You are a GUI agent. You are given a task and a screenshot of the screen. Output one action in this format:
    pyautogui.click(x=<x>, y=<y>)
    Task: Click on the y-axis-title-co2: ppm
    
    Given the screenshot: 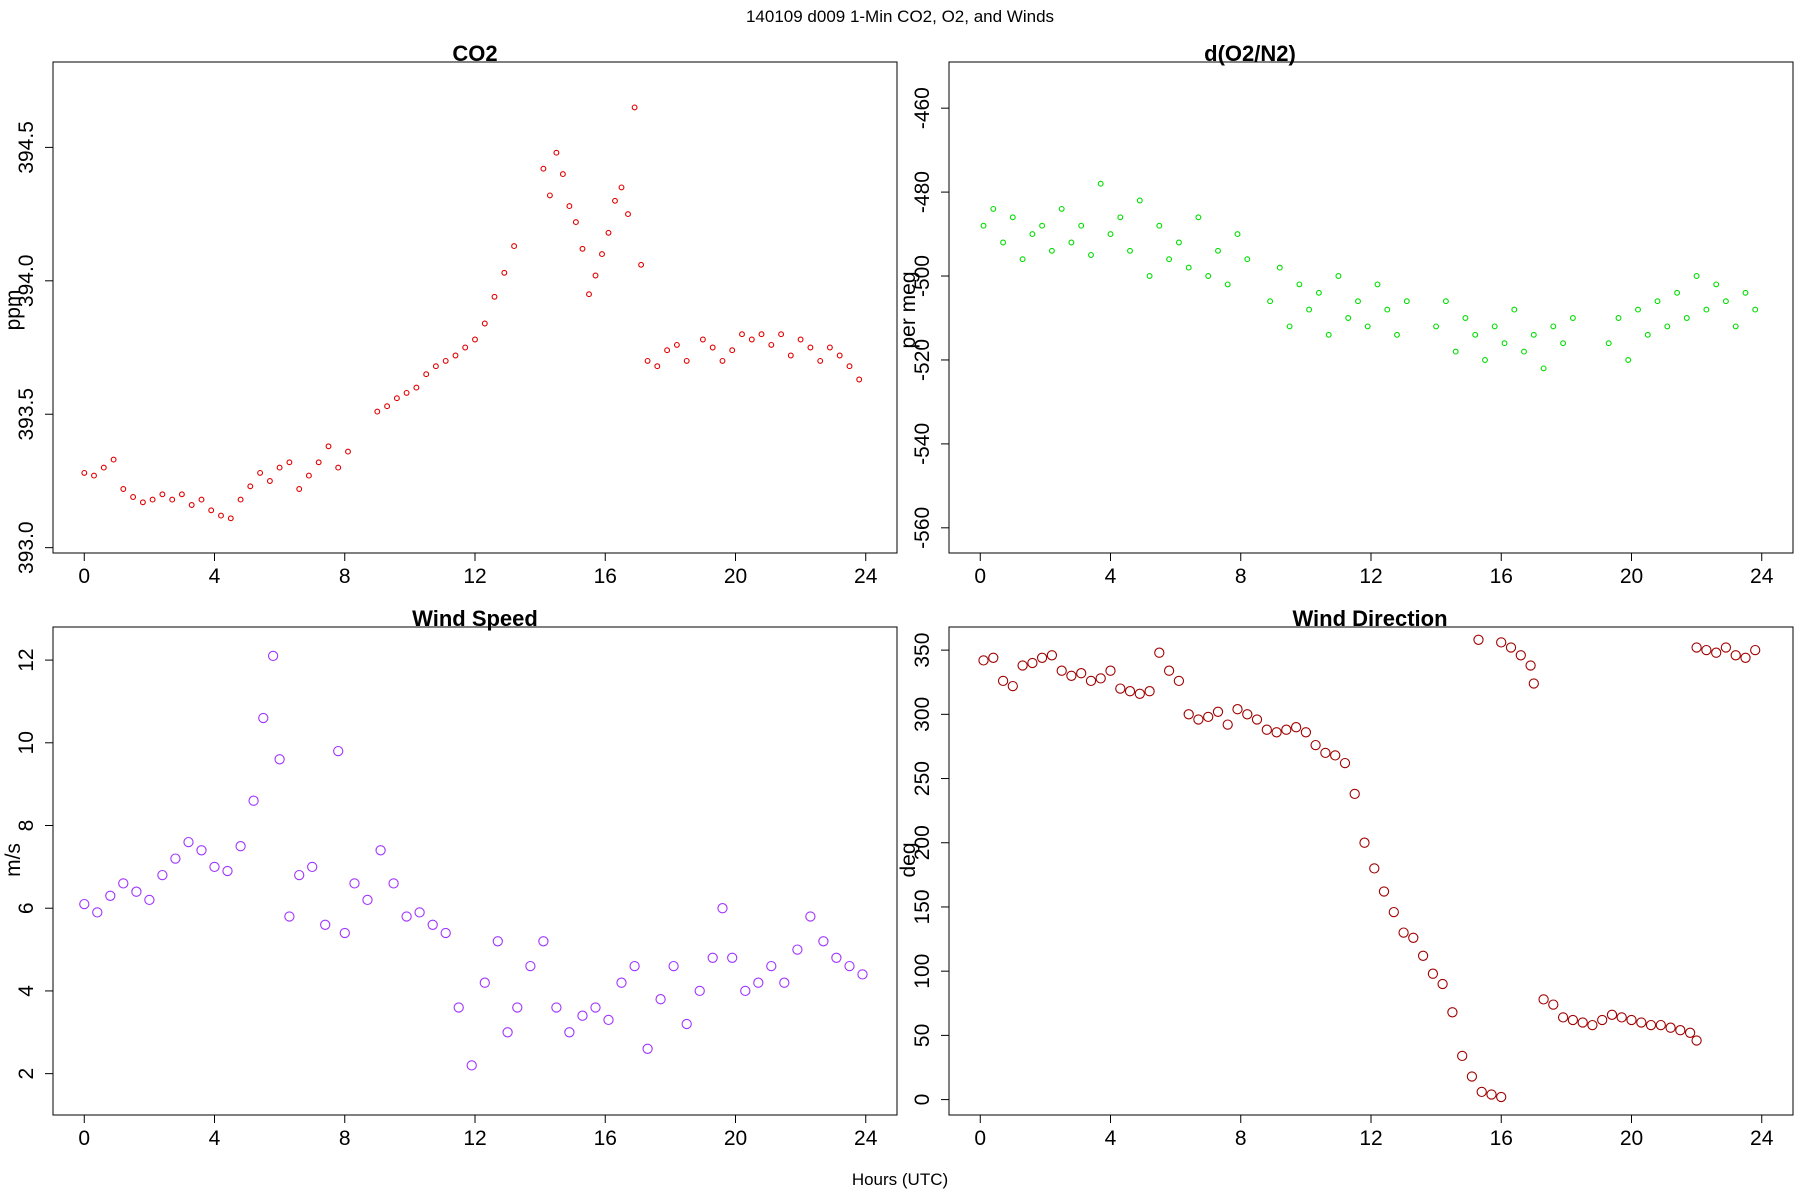 What is the action you would take?
    pyautogui.click(x=13, y=310)
    